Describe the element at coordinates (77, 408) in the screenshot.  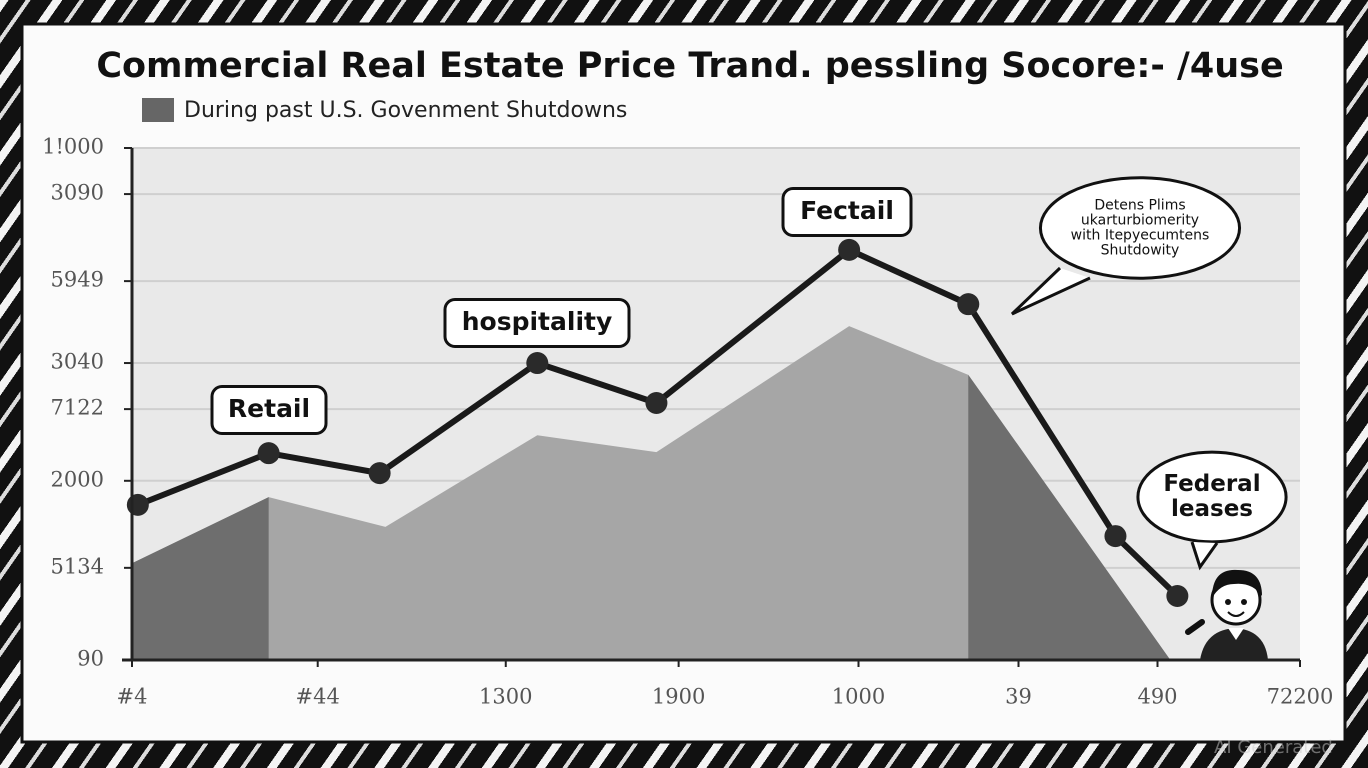
I see `y-tick-label: 7122` at that location.